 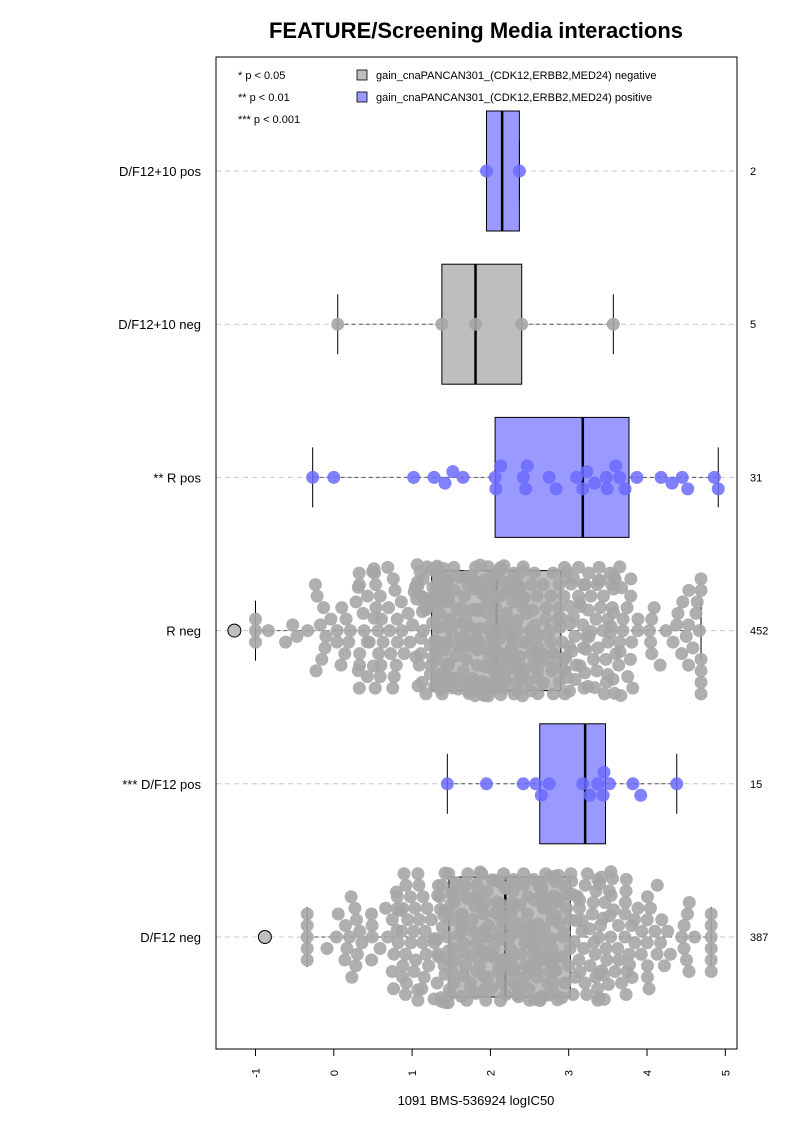 What do you see at coordinates (491, 1073) in the screenshot?
I see `x-tick-label-3: 2` at bounding box center [491, 1073].